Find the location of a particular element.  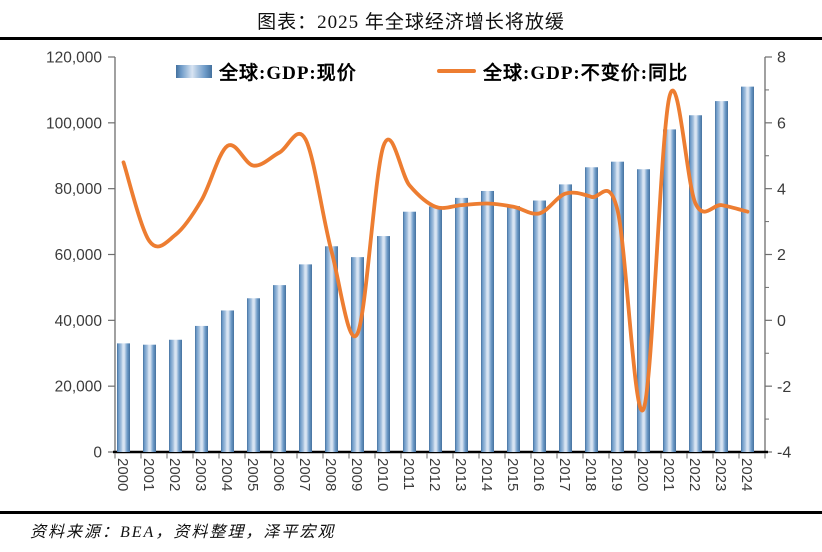

x-axis-year-label: 2001 is located at coordinates (148, 474).